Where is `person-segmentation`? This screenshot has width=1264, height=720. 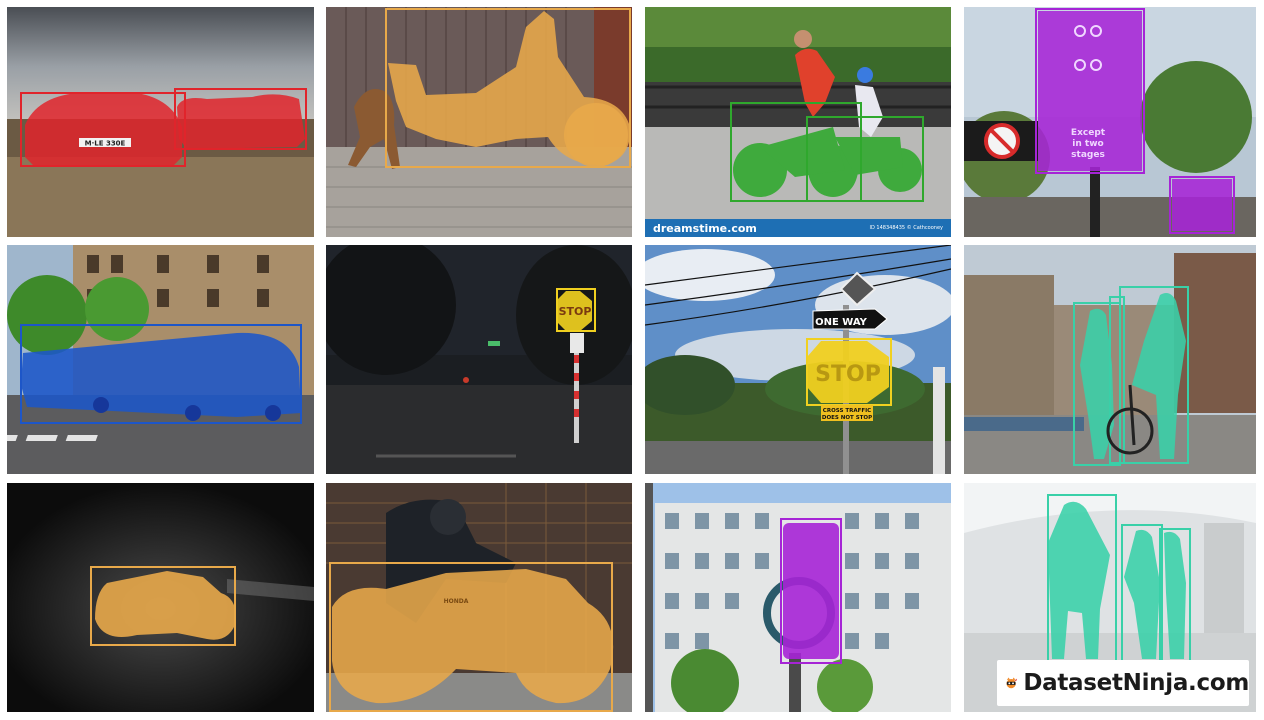
person-segmentation is located at coordinates (1131, 376).